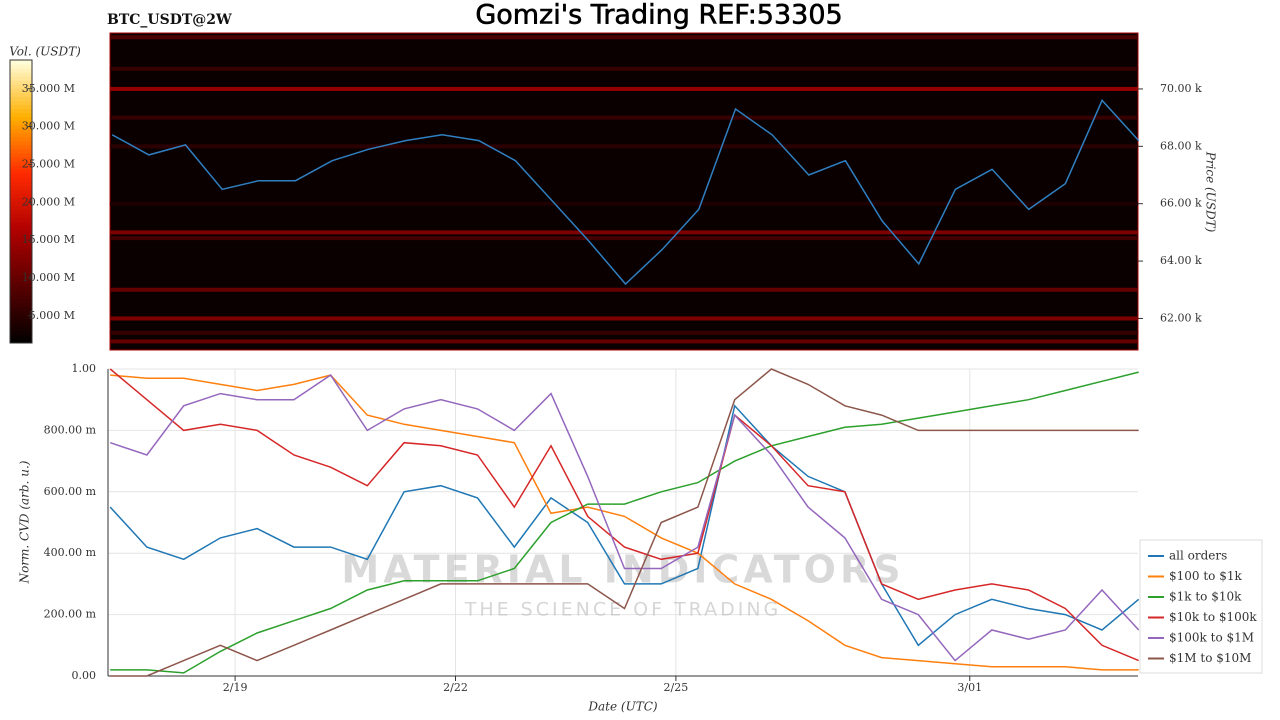 The width and height of the screenshot is (1280, 720). Describe the element at coordinates (48, 126) in the screenshot. I see `colorbar-tick-label: 30.000 M` at that location.